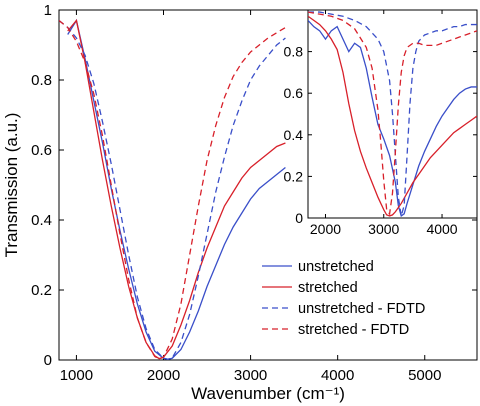 This screenshot has width=480, height=406. I want to click on main-y-tick-label: 0, so click(48, 360).